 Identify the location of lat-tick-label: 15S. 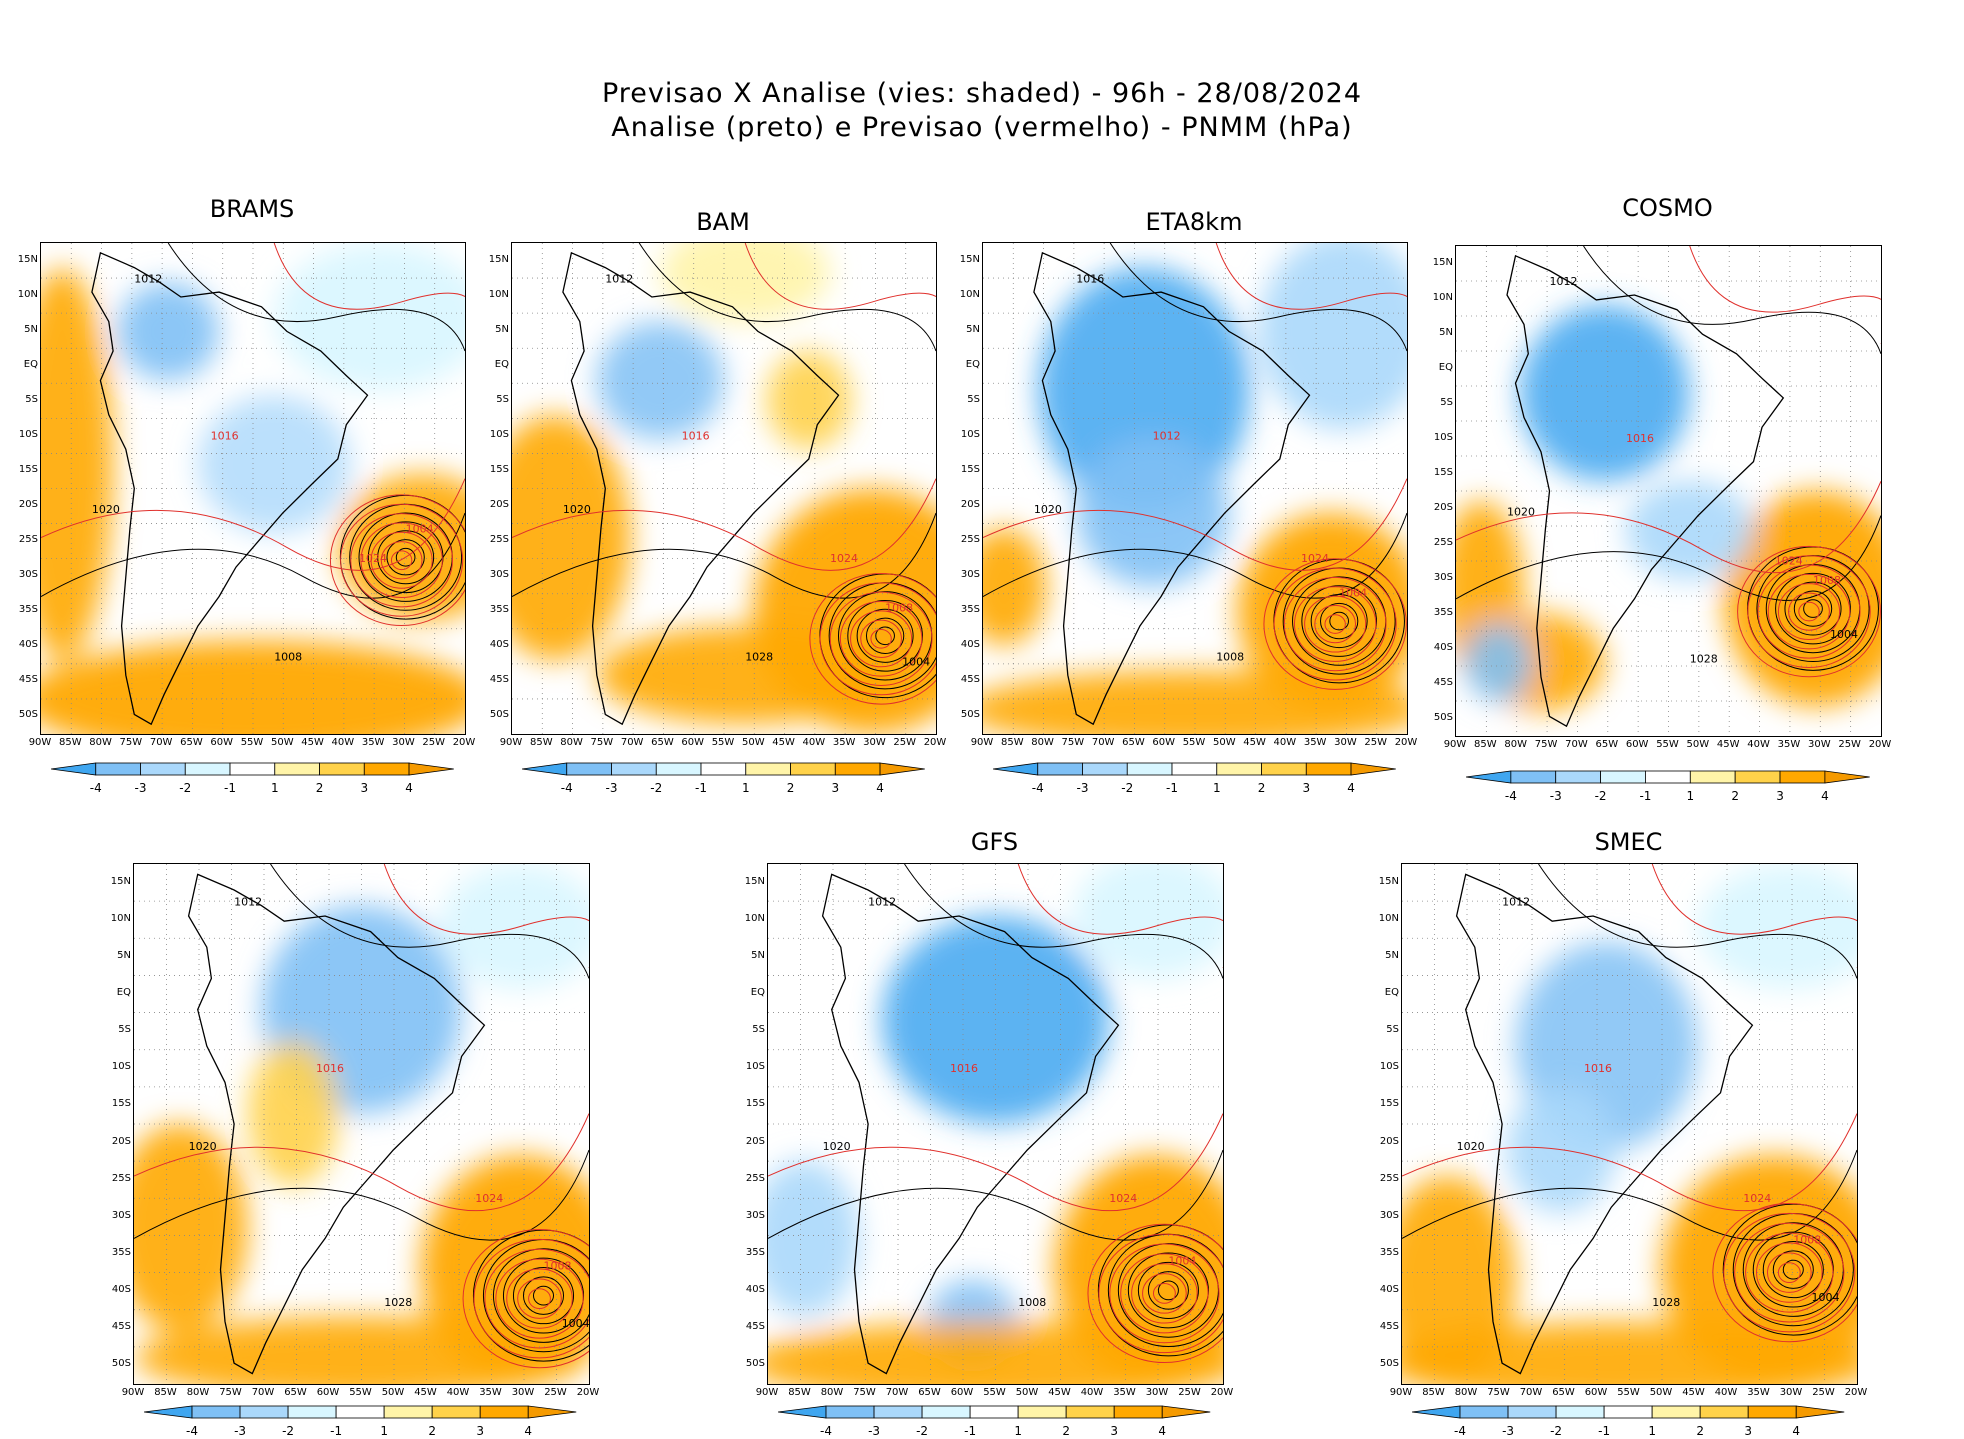
(1443, 472).